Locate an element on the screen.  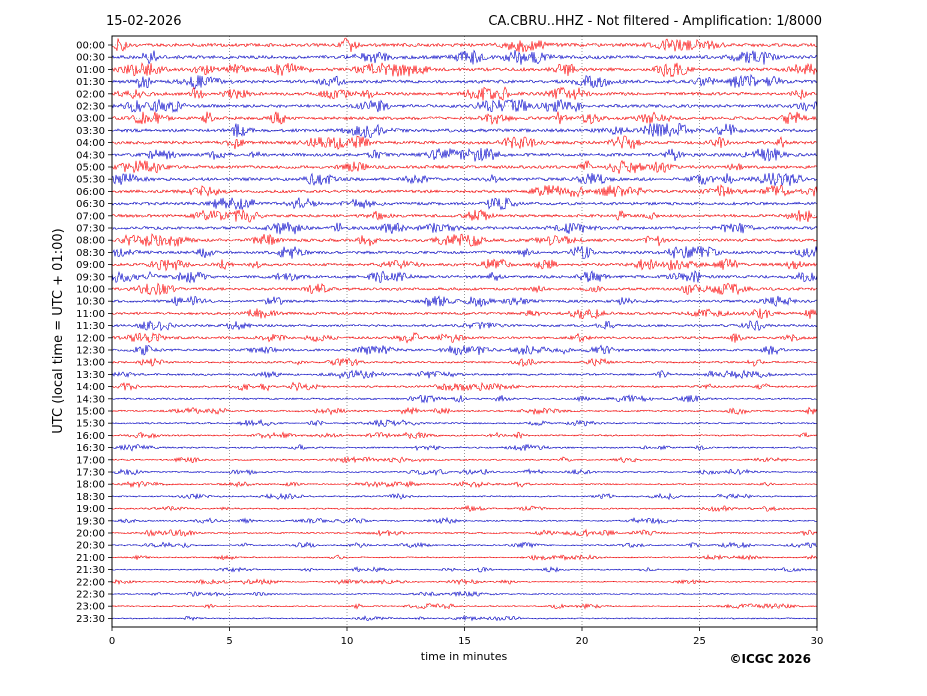
y-tick-label-1: 00:30 is located at coordinates (90, 58).